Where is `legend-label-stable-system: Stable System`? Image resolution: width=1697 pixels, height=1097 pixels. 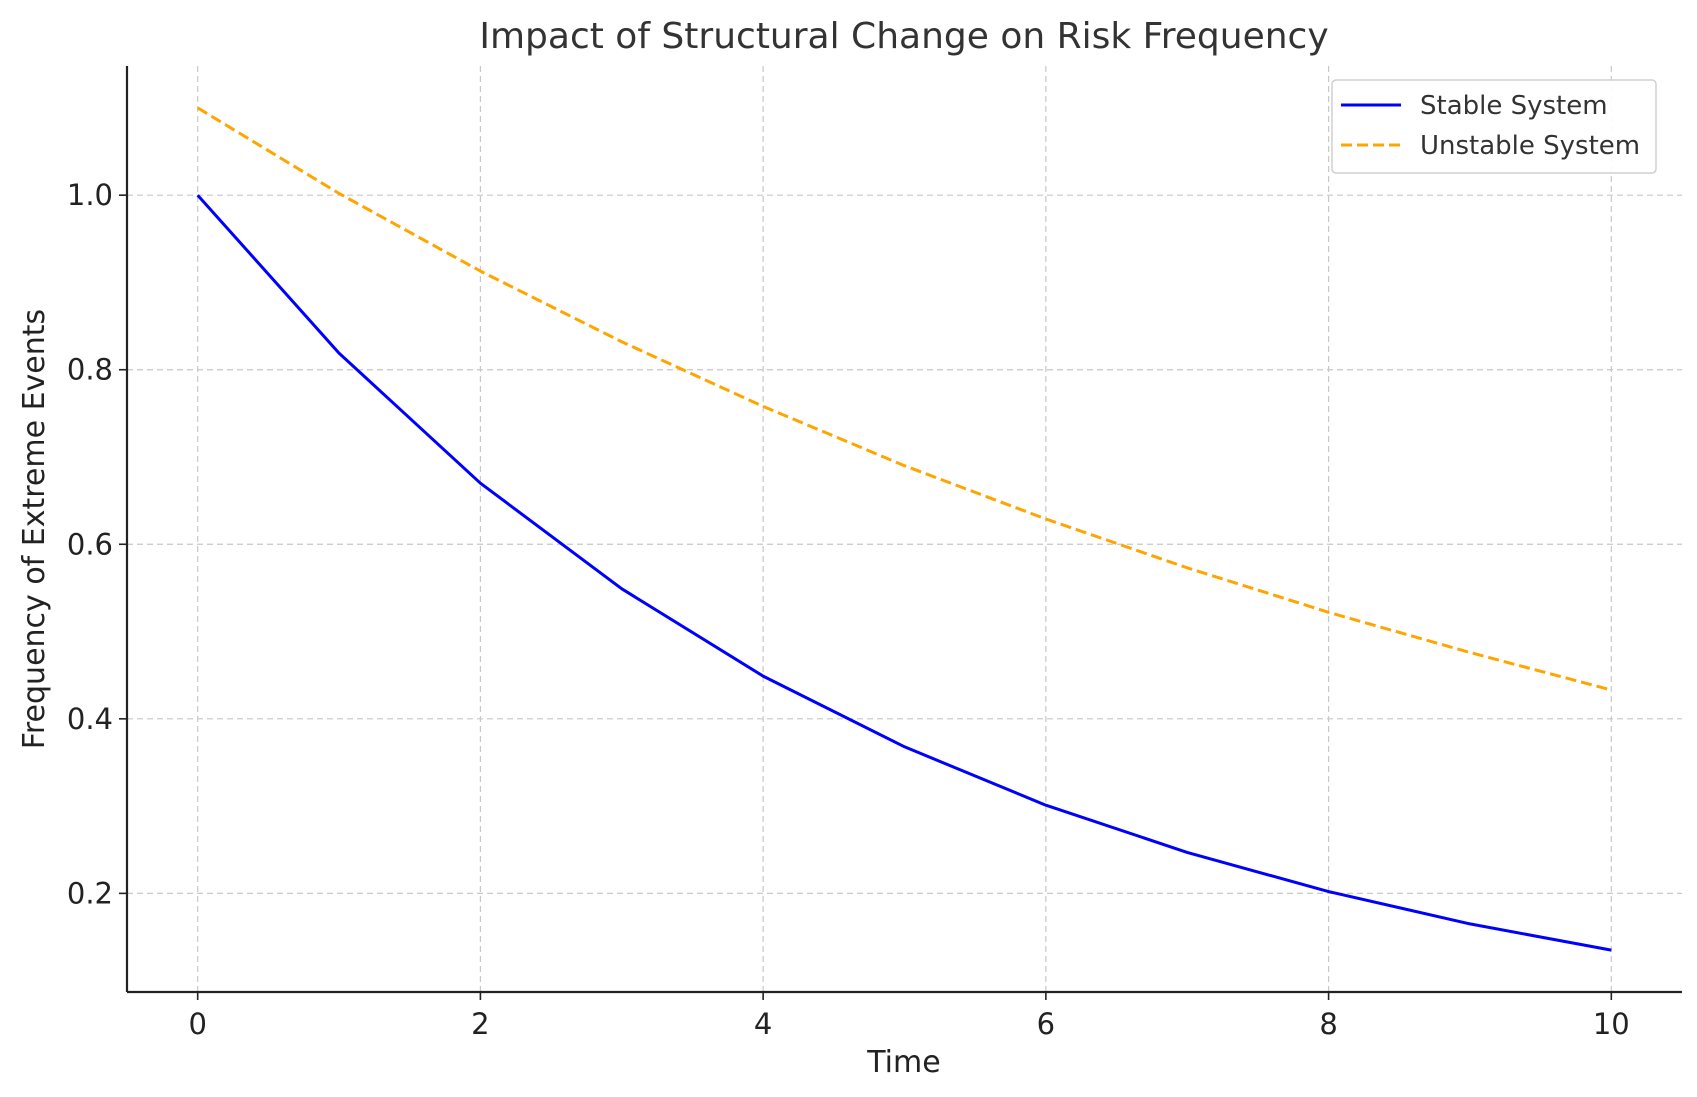 legend-label-stable-system: Stable System is located at coordinates (1514, 106).